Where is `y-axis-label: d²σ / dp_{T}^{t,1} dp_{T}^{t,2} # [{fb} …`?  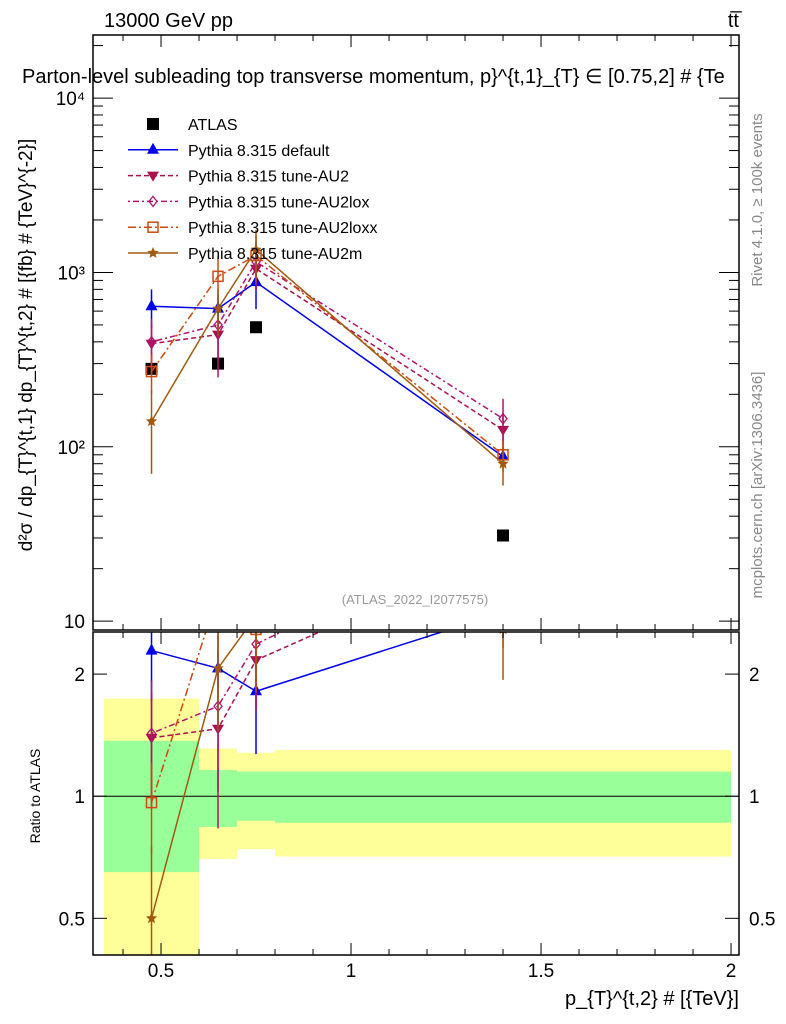 y-axis-label: d²σ / dp_{T}^{t,1} dp_{T}^{t,2} # [{fb} … is located at coordinates (26, 345).